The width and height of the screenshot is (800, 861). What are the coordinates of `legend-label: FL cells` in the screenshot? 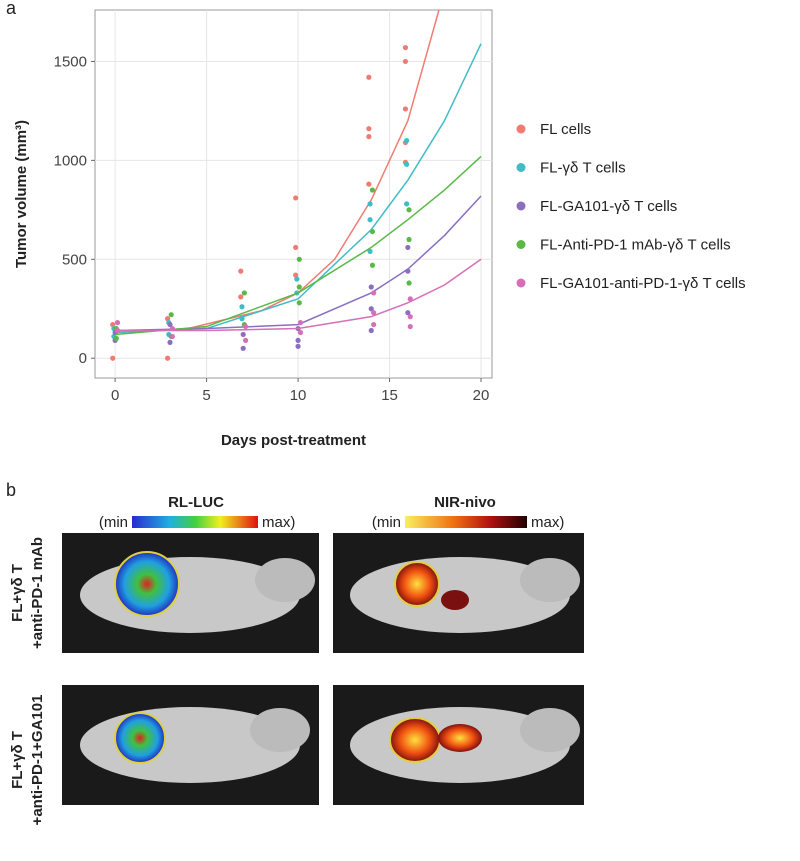 It's located at (565, 129).